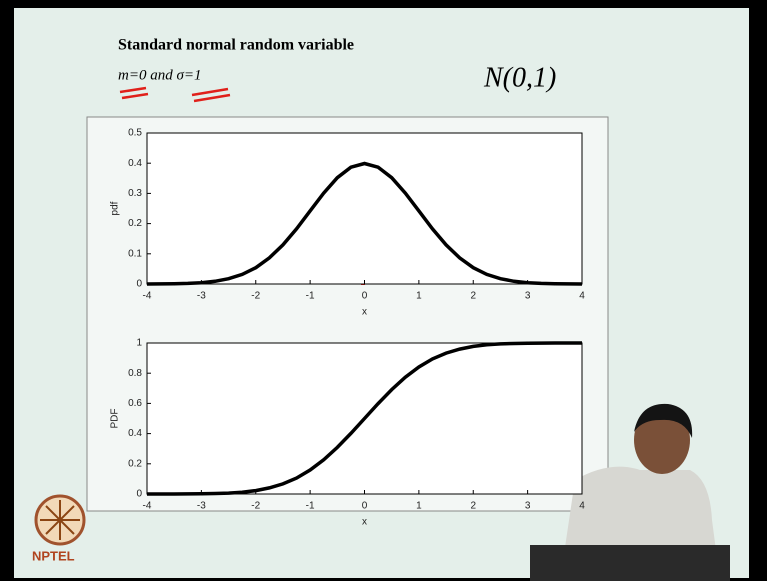  What do you see at coordinates (135, 373) in the screenshot?
I see `y-tick-label: 0.8` at bounding box center [135, 373].